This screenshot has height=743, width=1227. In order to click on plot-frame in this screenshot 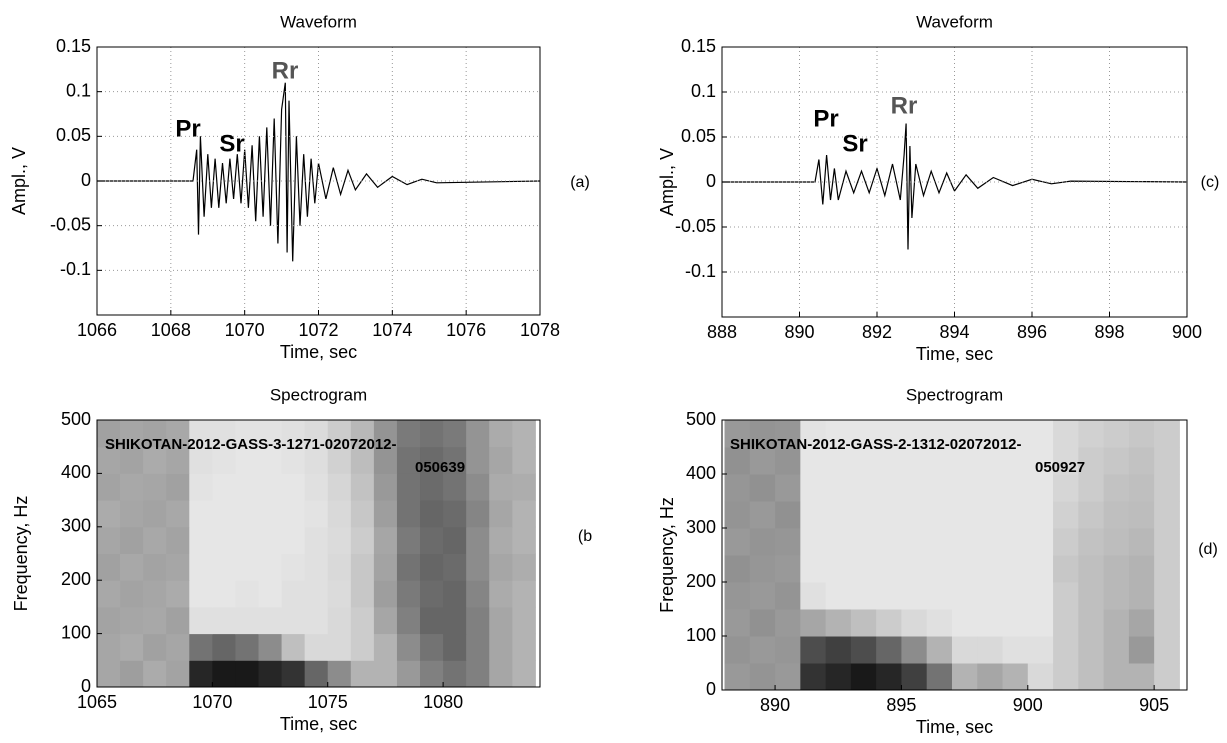, I will do `click(318, 553)`.